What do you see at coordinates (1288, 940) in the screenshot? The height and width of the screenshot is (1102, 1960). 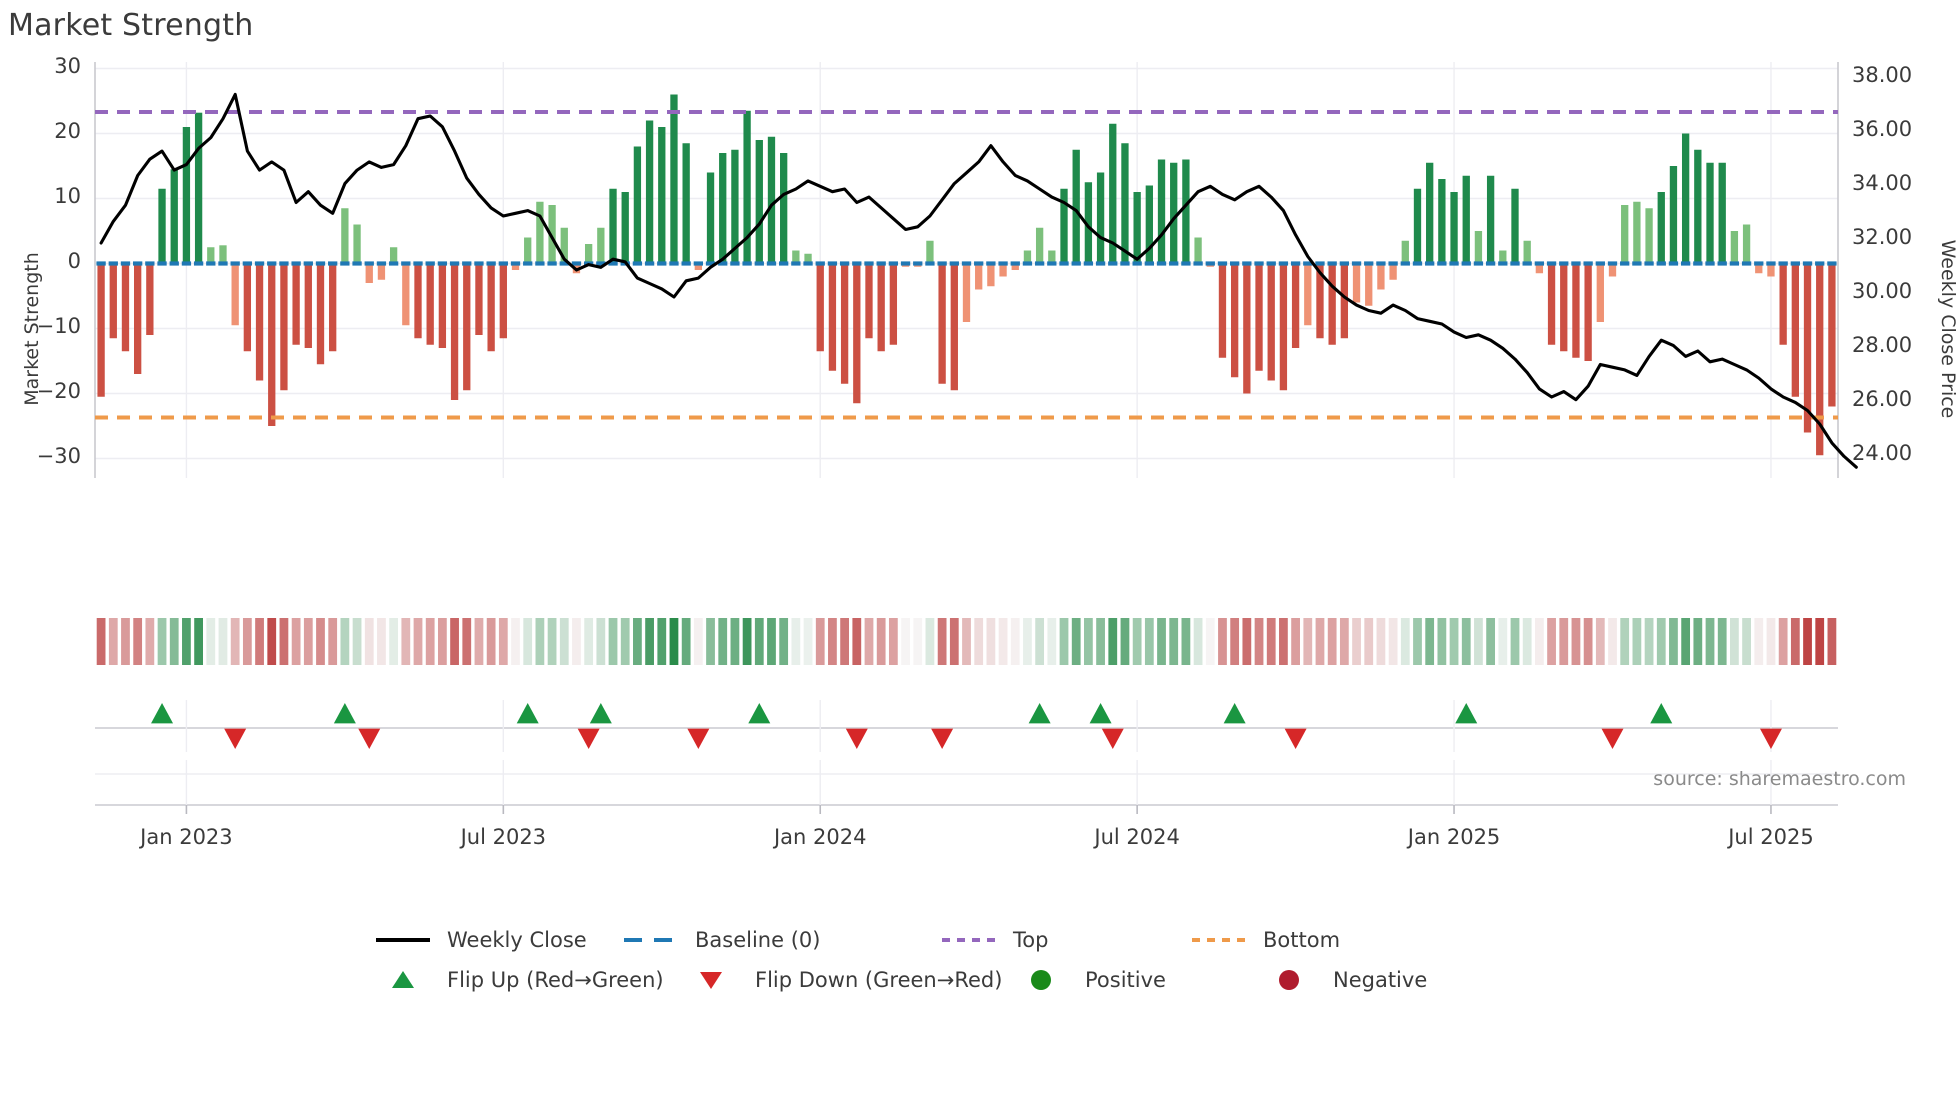 I see `legend-item: Bottom` at bounding box center [1288, 940].